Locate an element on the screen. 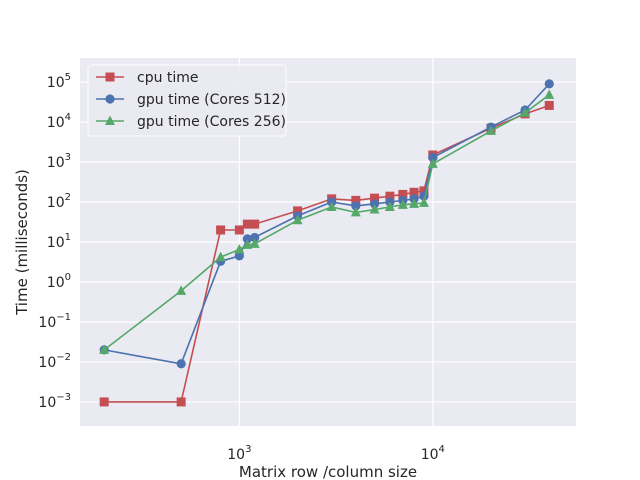 The height and width of the screenshot is (480, 640). y-tick-exponent: 5 is located at coordinates (68, 77).